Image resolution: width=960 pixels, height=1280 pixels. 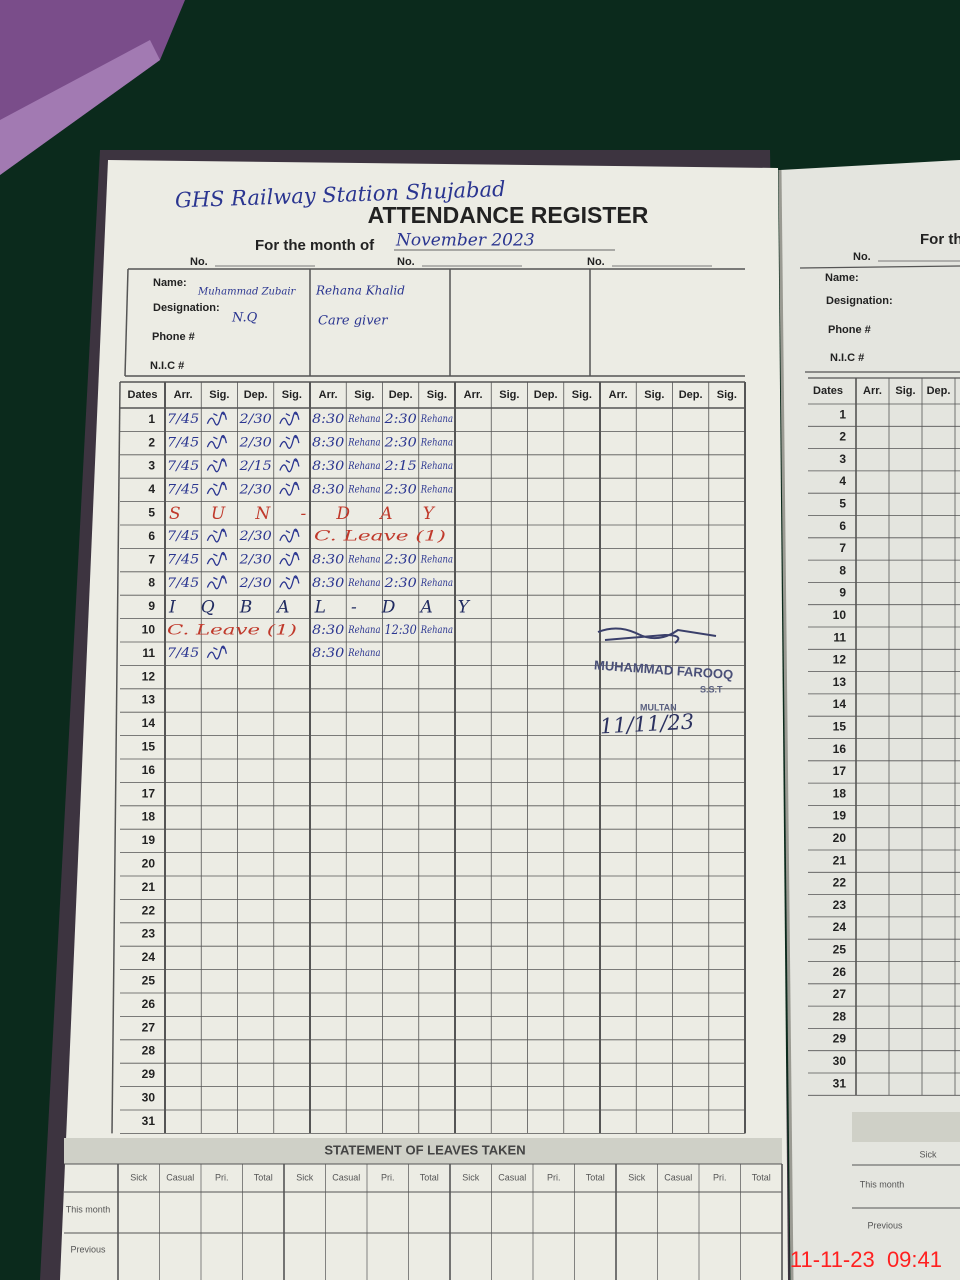 What do you see at coordinates (840, 838) in the screenshot?
I see `right-date-number: 20` at bounding box center [840, 838].